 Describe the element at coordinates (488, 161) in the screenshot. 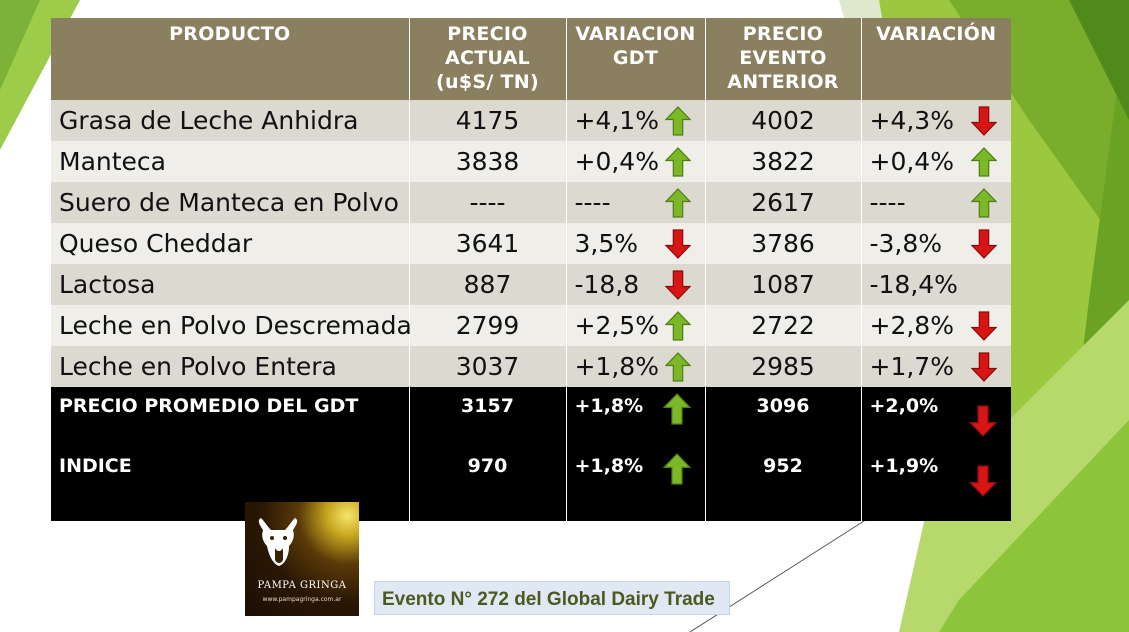

I see `current-price: 3838` at that location.